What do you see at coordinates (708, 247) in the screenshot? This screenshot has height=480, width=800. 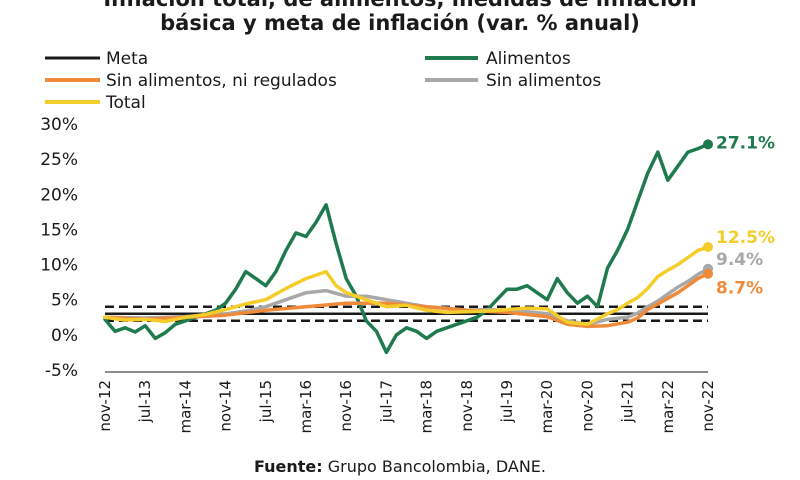 I see `series-end-marker-total` at bounding box center [708, 247].